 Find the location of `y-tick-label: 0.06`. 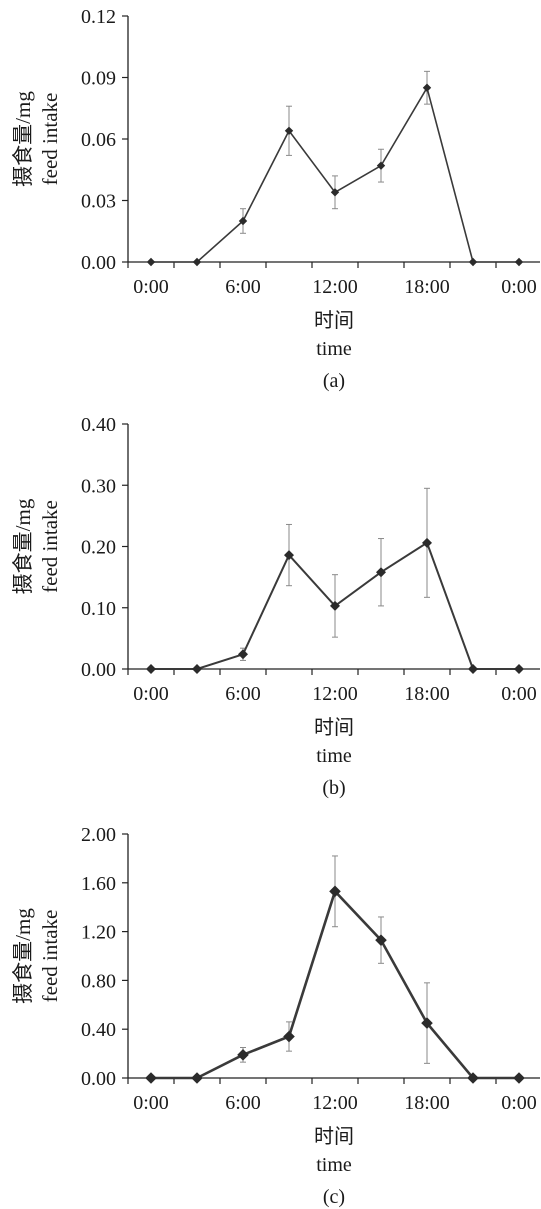

y-tick-label: 0.06 is located at coordinates (98, 140).